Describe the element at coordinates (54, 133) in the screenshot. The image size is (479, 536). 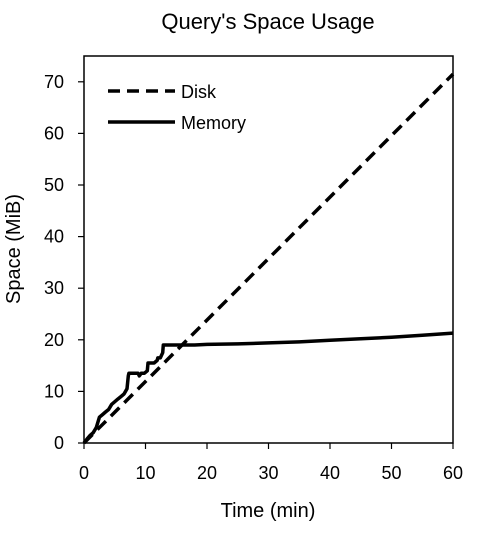
I see `y-tick-label: 60` at that location.